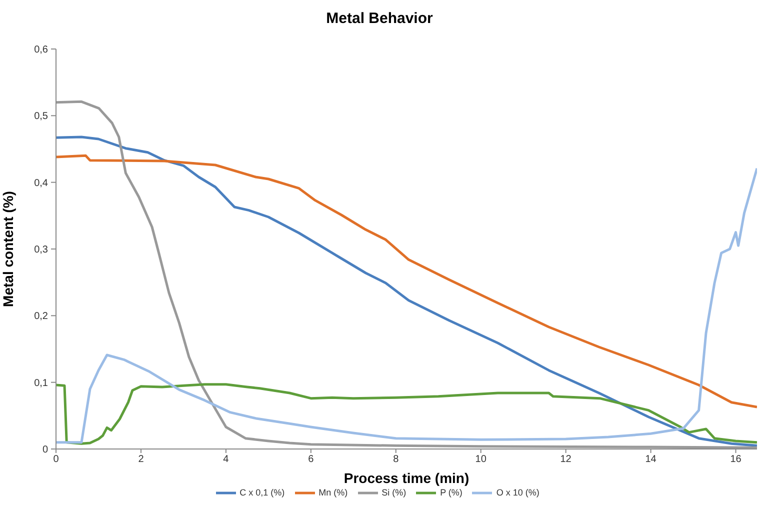 This screenshot has width=759, height=509. I want to click on x-axis-title: Process time (min), so click(407, 478).